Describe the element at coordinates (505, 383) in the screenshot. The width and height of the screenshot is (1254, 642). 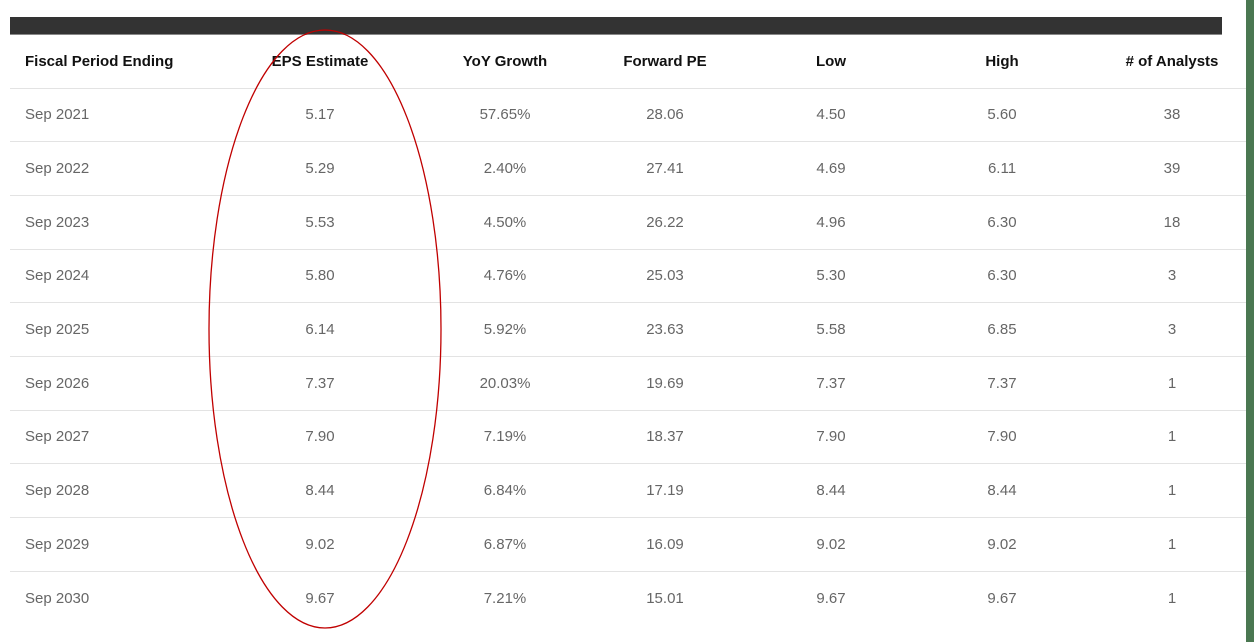
I see `cell-yoy-growth: 20.03%` at that location.